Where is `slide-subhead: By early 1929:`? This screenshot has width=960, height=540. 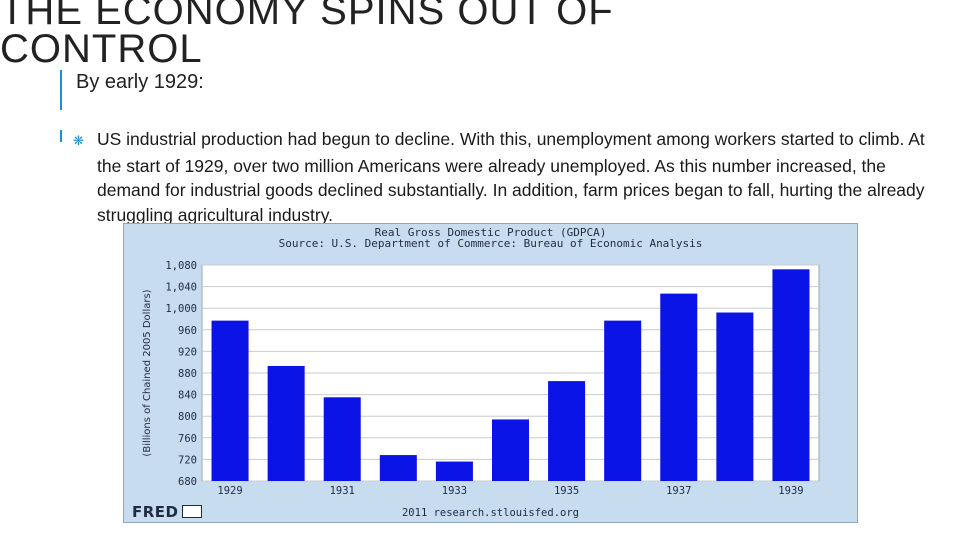
slide-subhead: By early 1929: is located at coordinates (140, 82).